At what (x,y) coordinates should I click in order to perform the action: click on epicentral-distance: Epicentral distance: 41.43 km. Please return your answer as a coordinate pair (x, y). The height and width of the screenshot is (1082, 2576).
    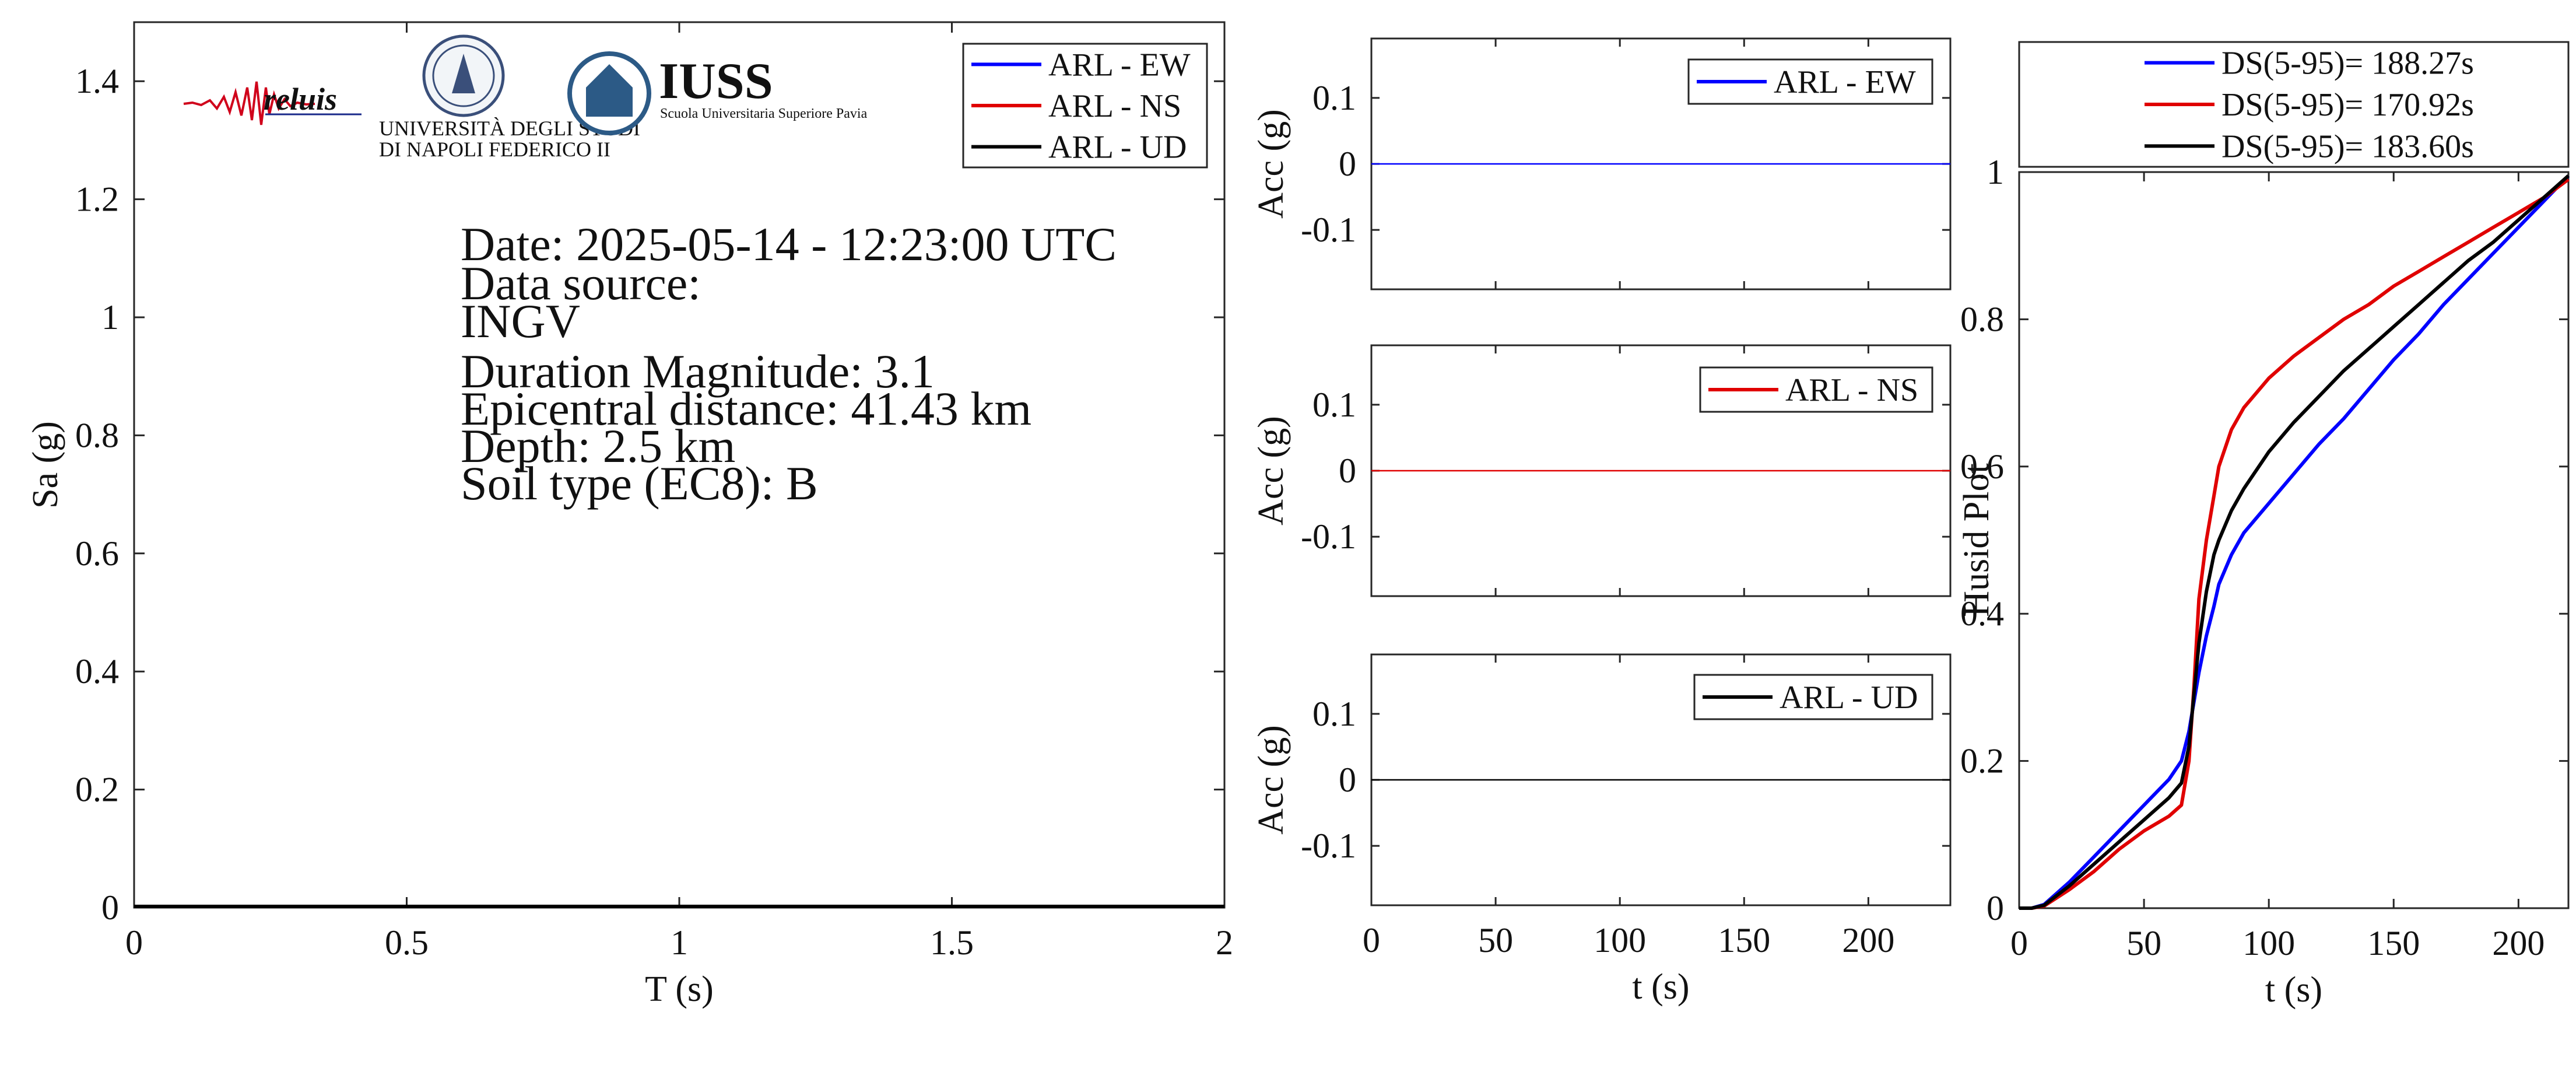
    Looking at the image, I should click on (746, 408).